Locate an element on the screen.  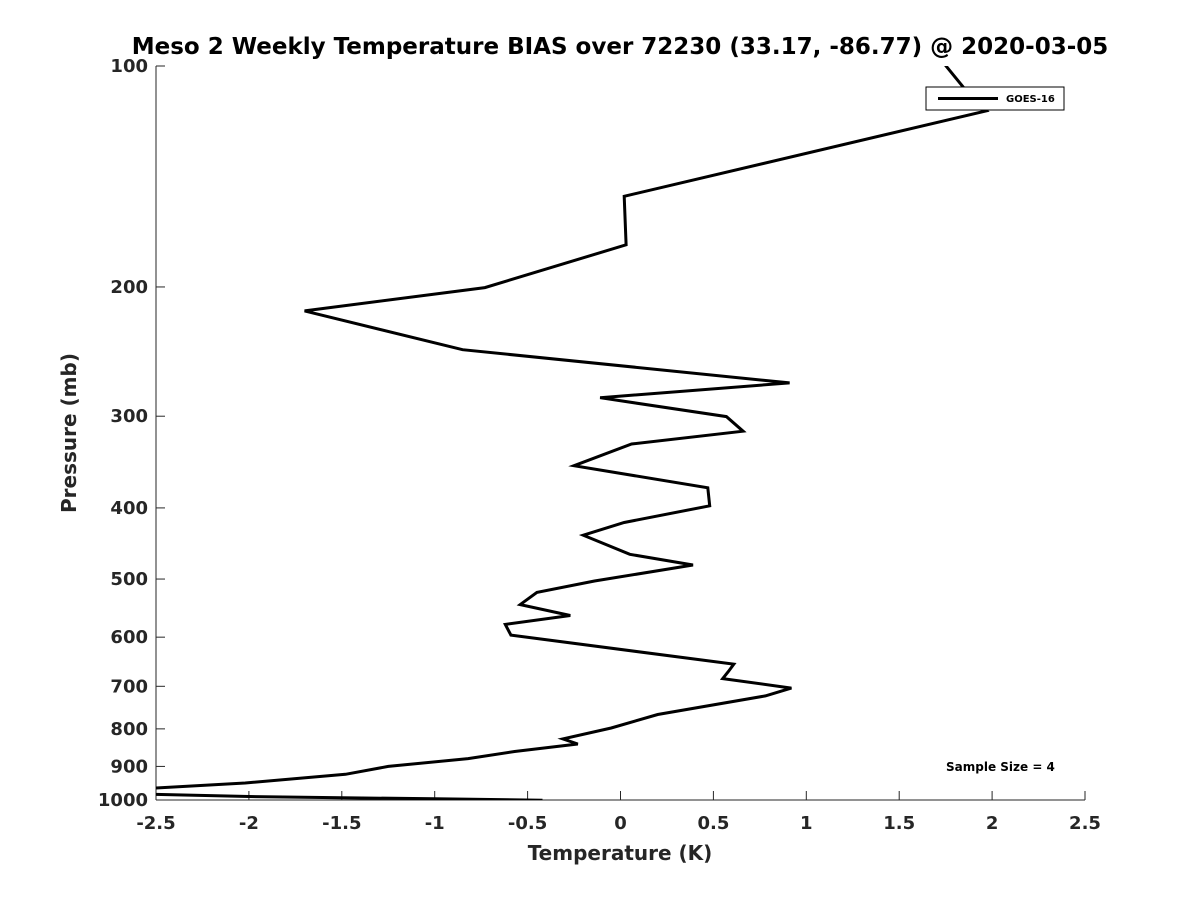
y-axis-label: Pressure (mb) is located at coordinates (69, 433).